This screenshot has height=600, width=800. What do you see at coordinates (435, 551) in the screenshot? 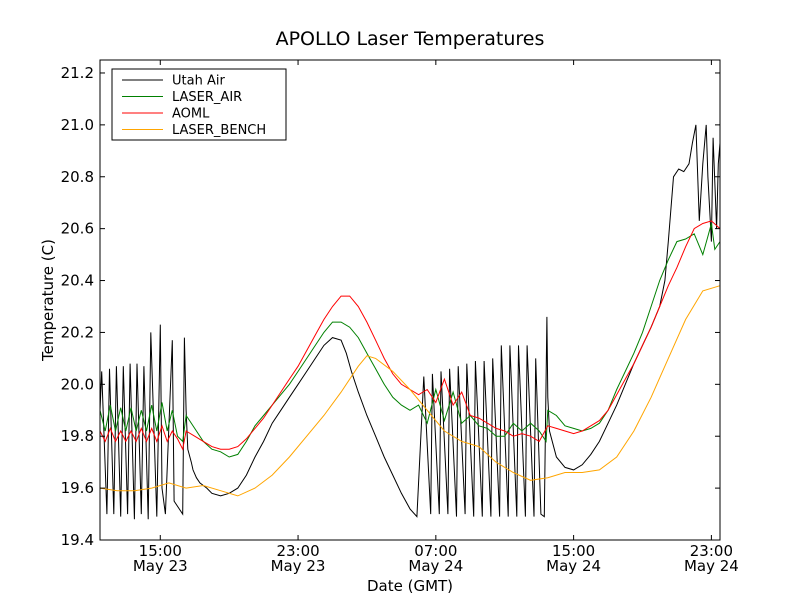
I see `x-tick-label-time: 07:00` at bounding box center [435, 551].